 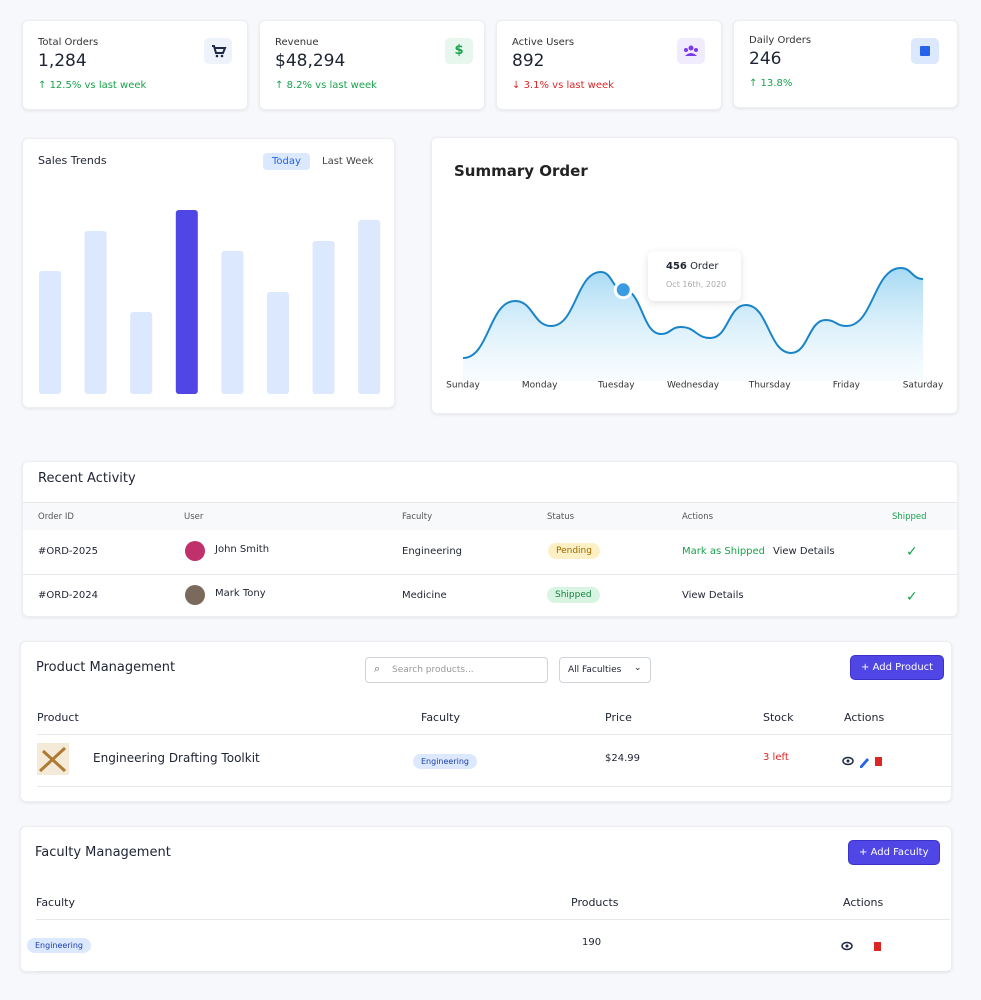 What do you see at coordinates (103, 852) in the screenshot?
I see `card-title: Faculty Management` at bounding box center [103, 852].